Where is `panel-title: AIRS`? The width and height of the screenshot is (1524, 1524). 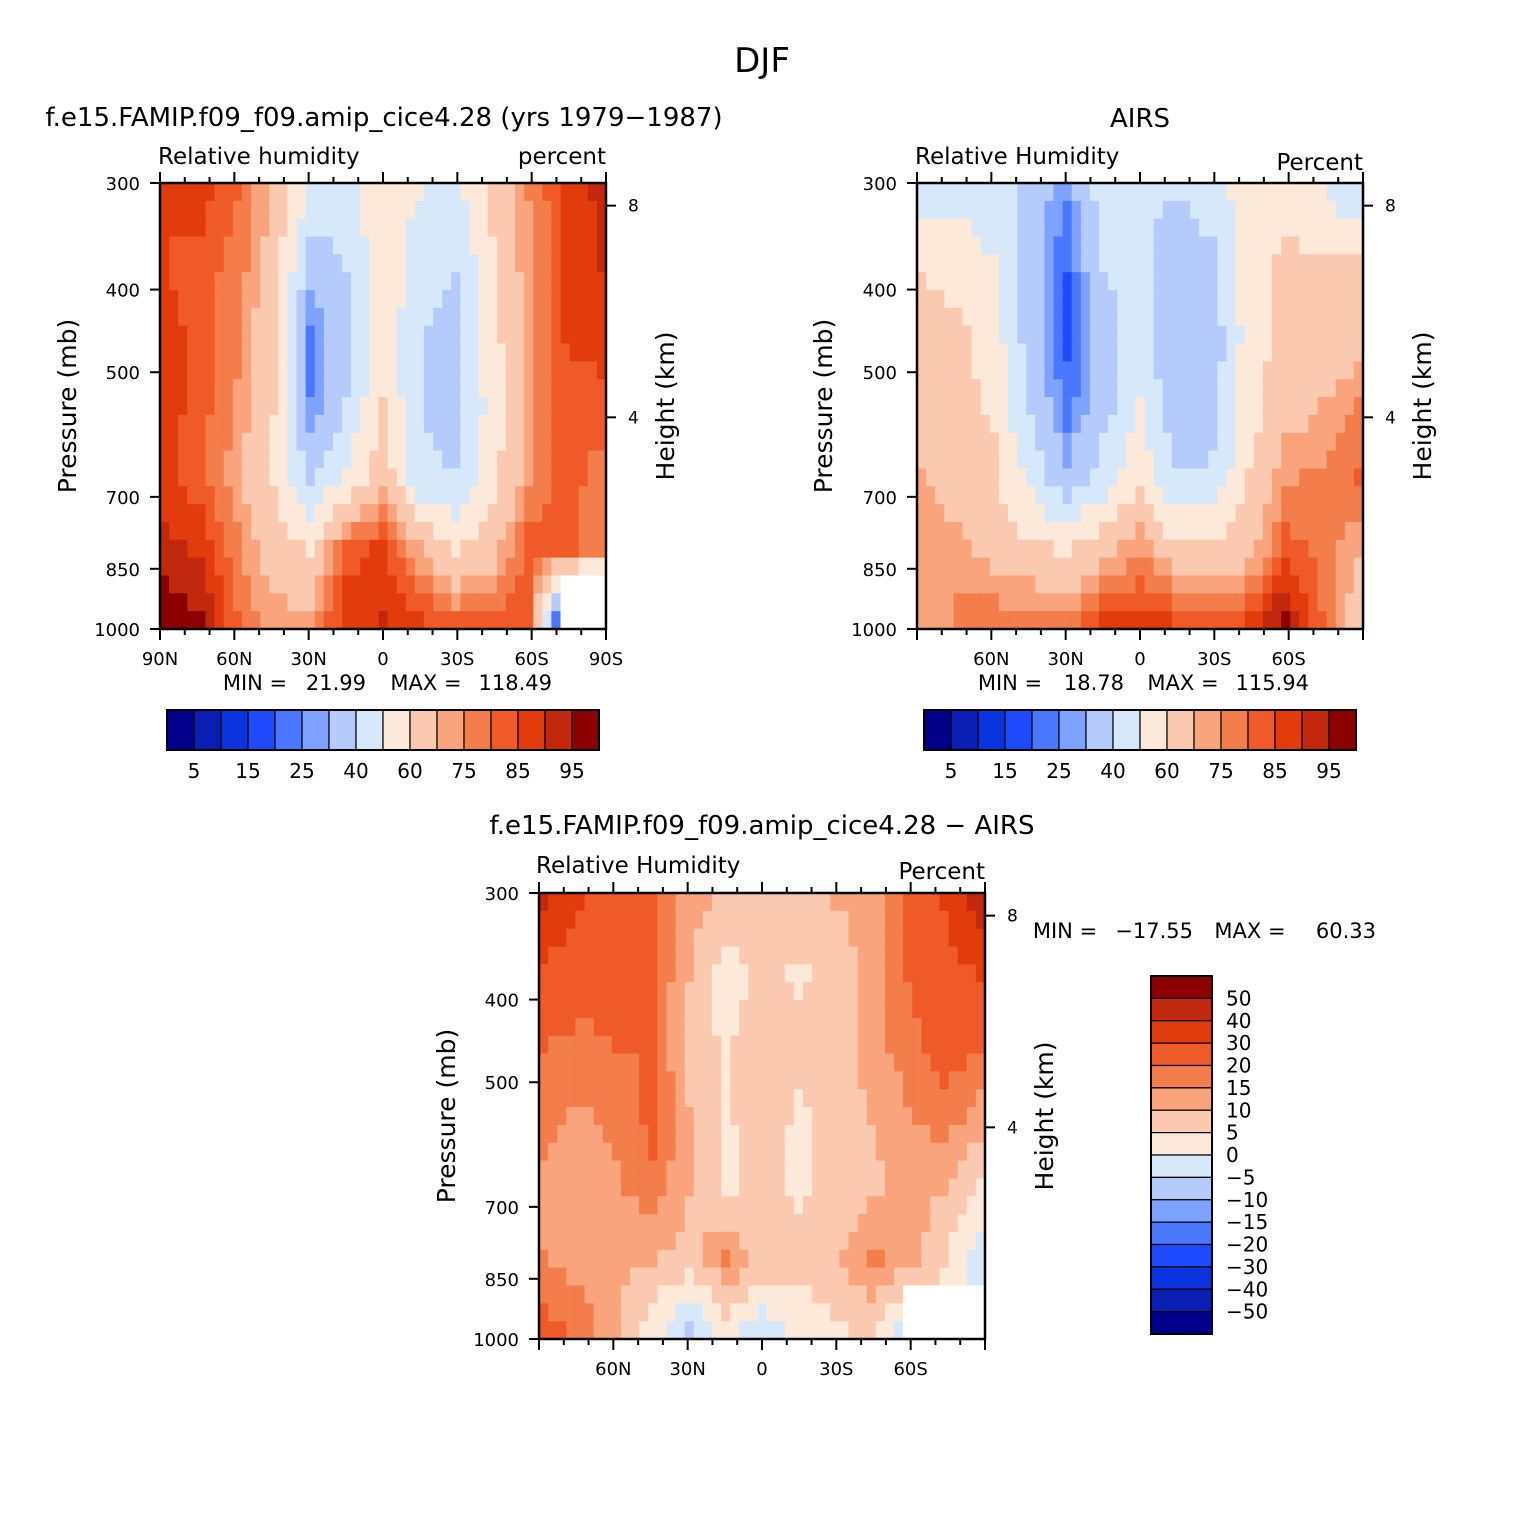 panel-title: AIRS is located at coordinates (1140, 119).